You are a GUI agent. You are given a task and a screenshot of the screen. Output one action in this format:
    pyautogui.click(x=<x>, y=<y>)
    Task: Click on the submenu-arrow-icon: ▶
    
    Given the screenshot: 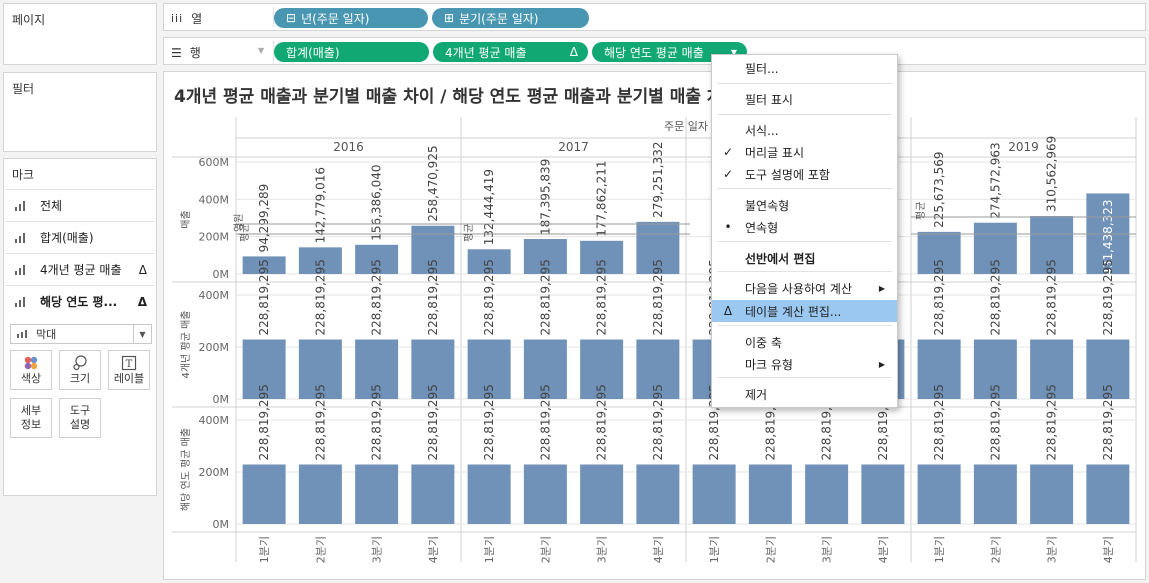 What is the action you would take?
    pyautogui.click(x=882, y=288)
    